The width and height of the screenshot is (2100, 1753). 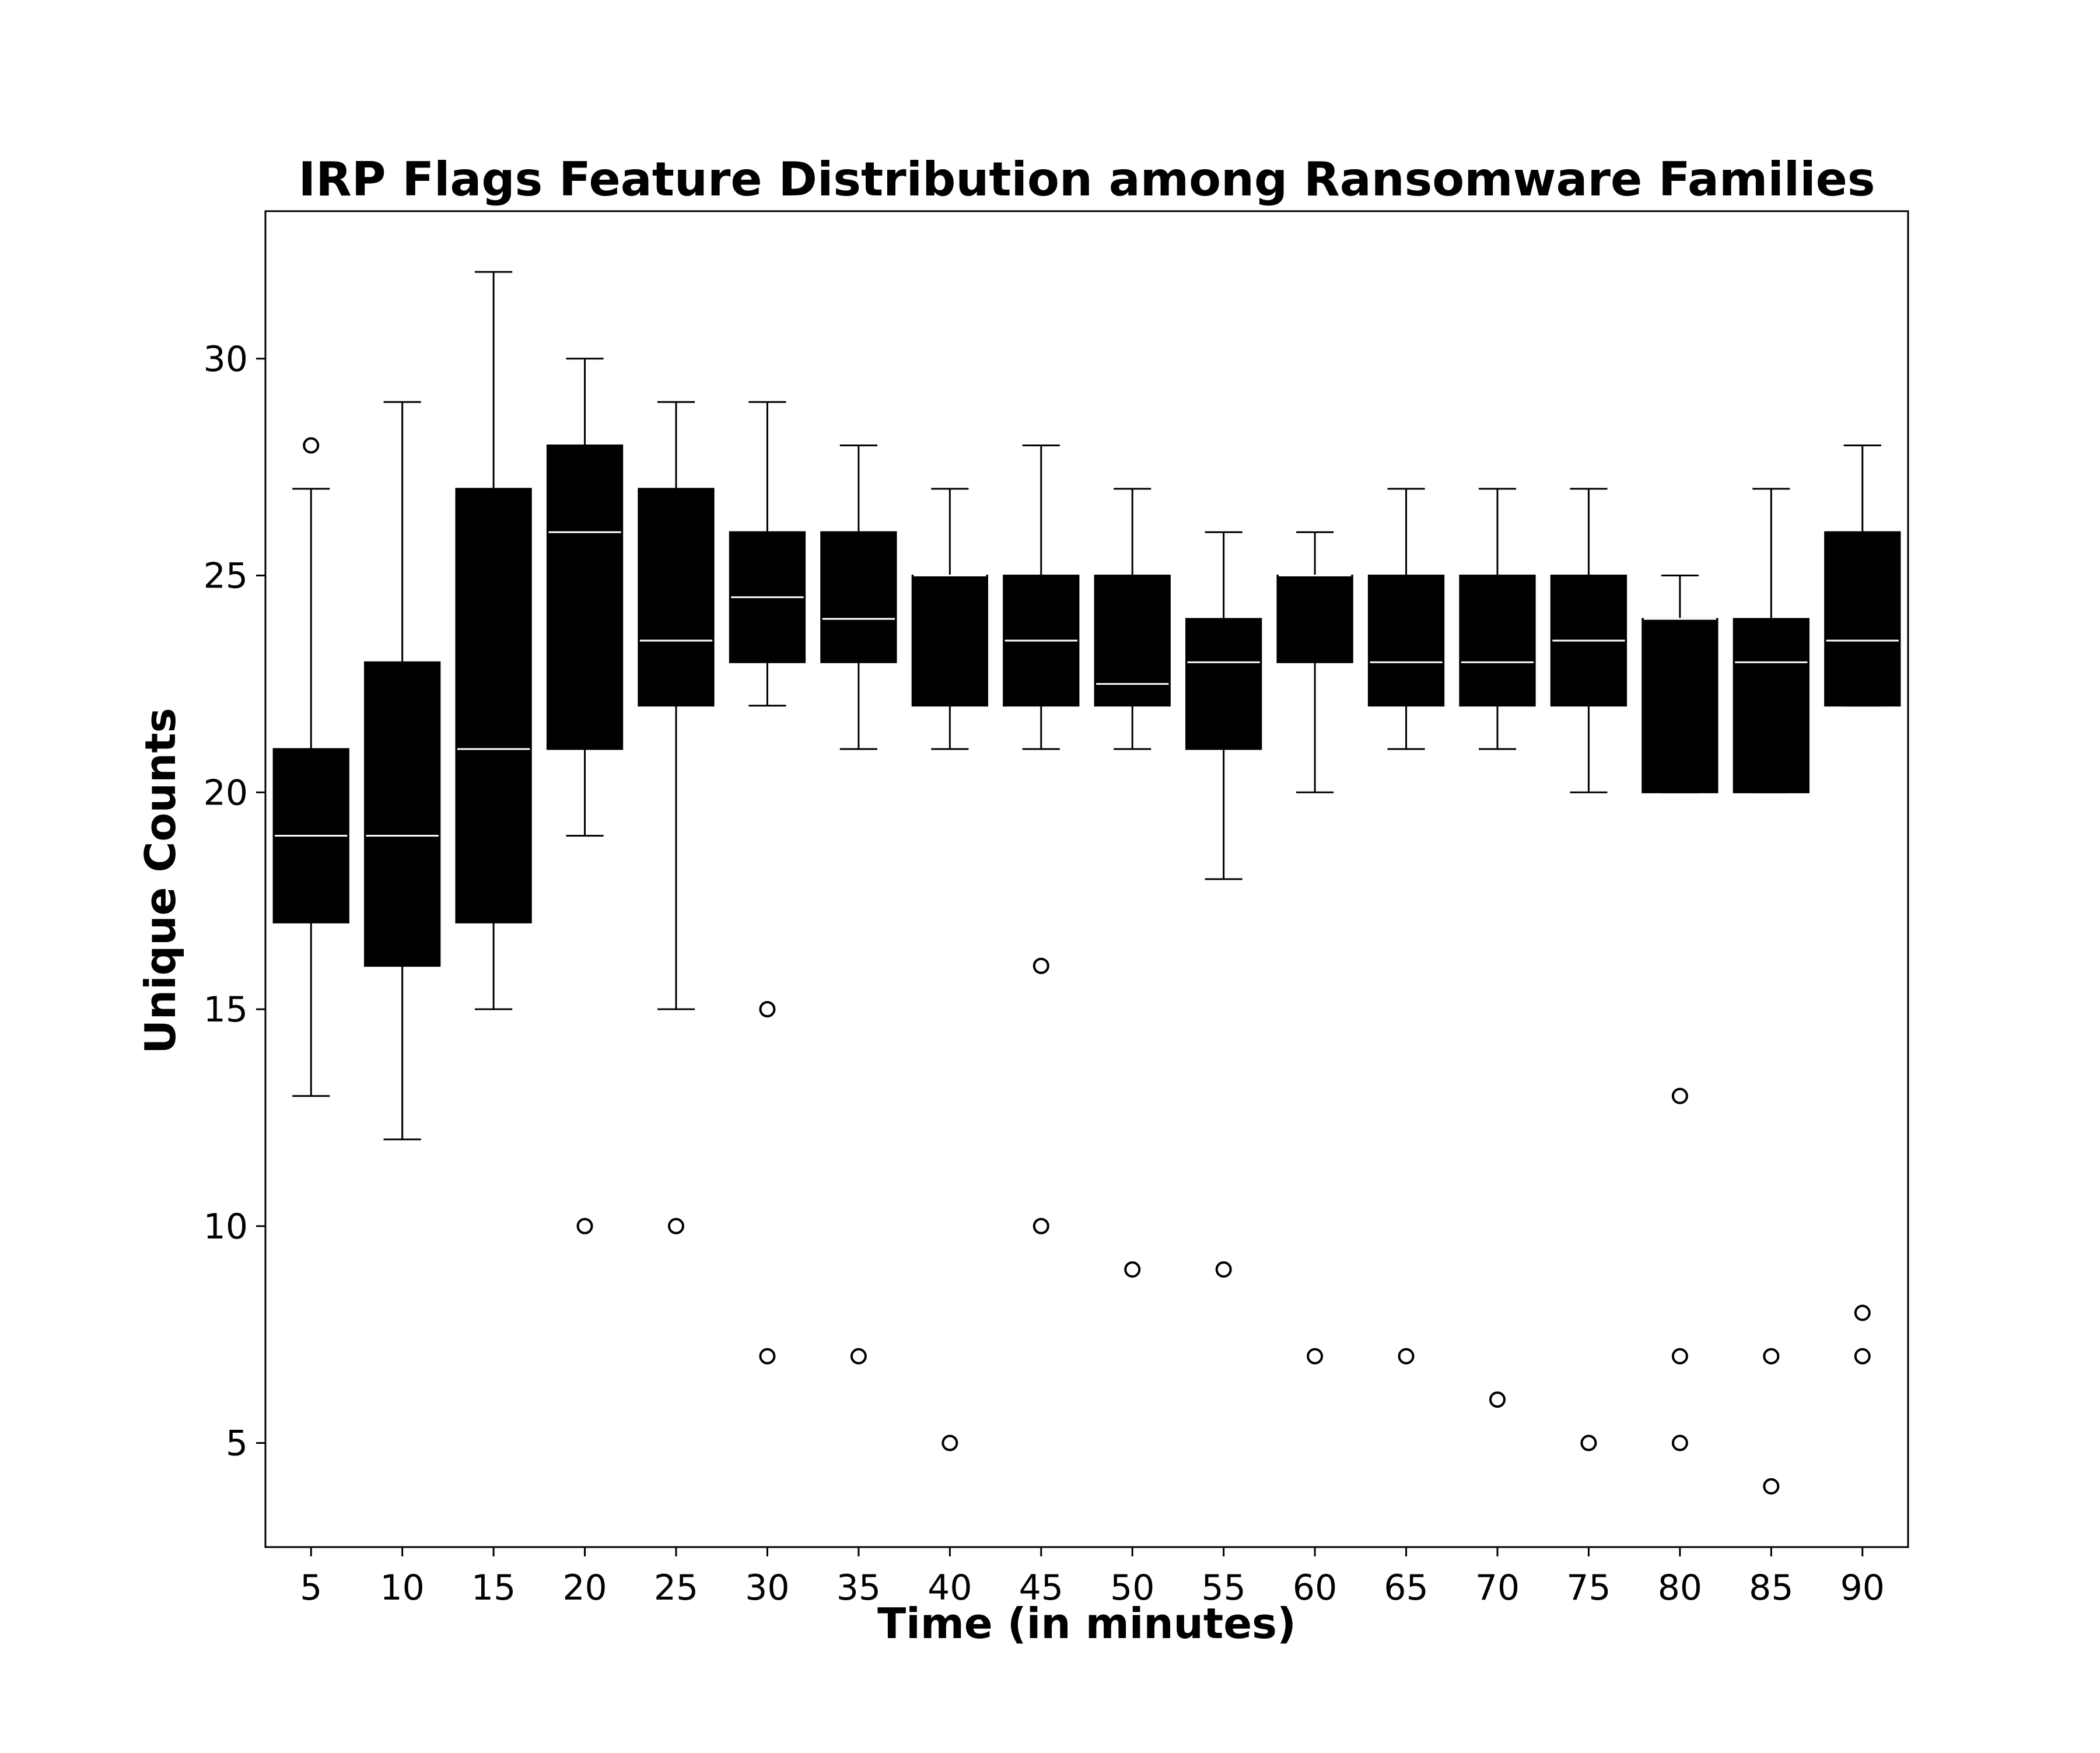 I want to click on x-tick-label: 35, so click(x=858, y=1587).